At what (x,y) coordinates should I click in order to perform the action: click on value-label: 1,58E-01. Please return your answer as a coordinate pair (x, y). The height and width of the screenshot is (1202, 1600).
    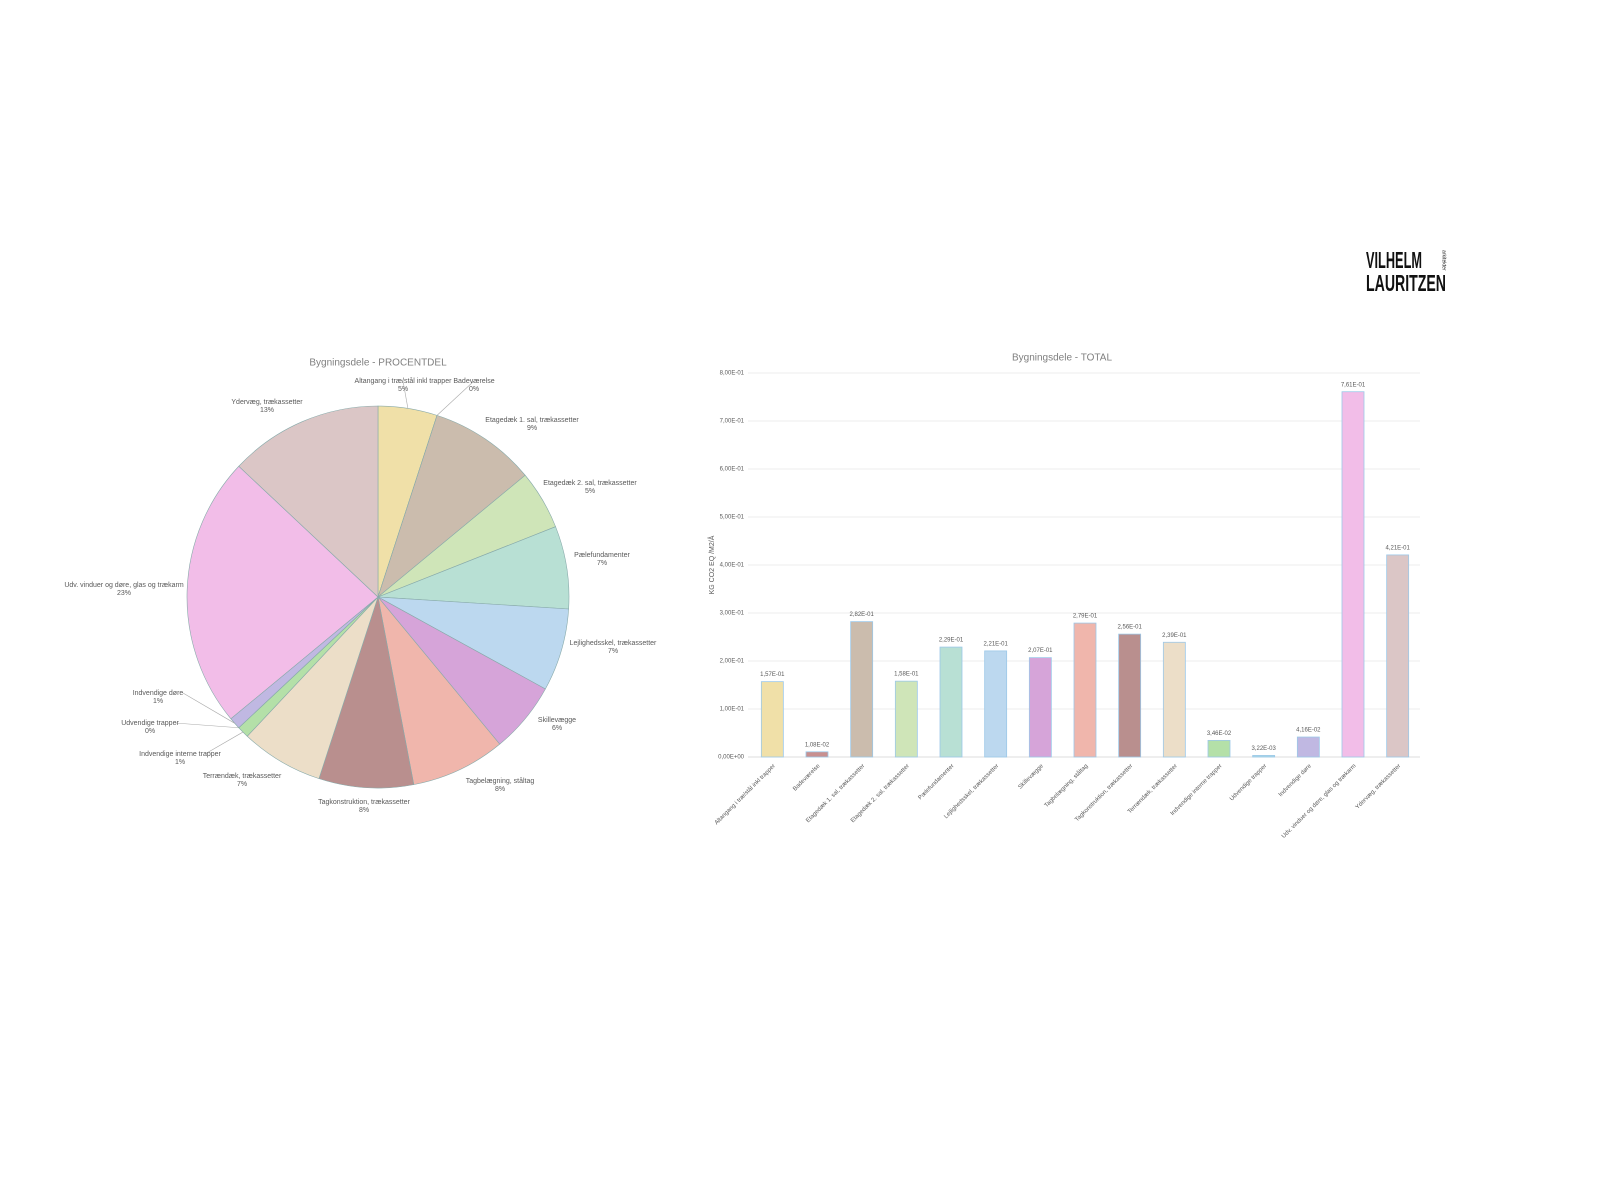
    Looking at the image, I should click on (906, 675).